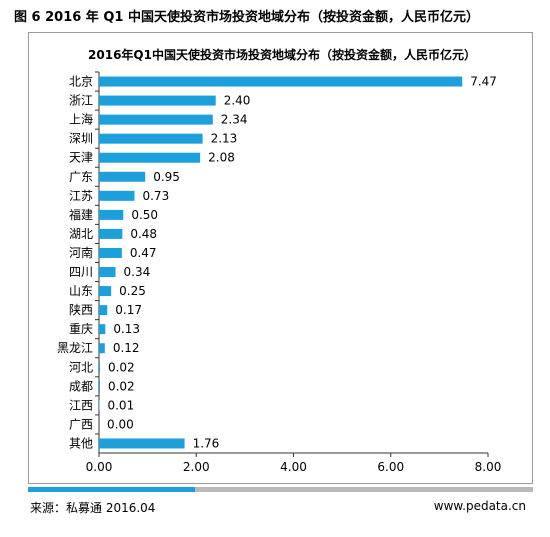  Describe the element at coordinates (143, 253) in the screenshot. I see `data-label: 0.47` at that location.